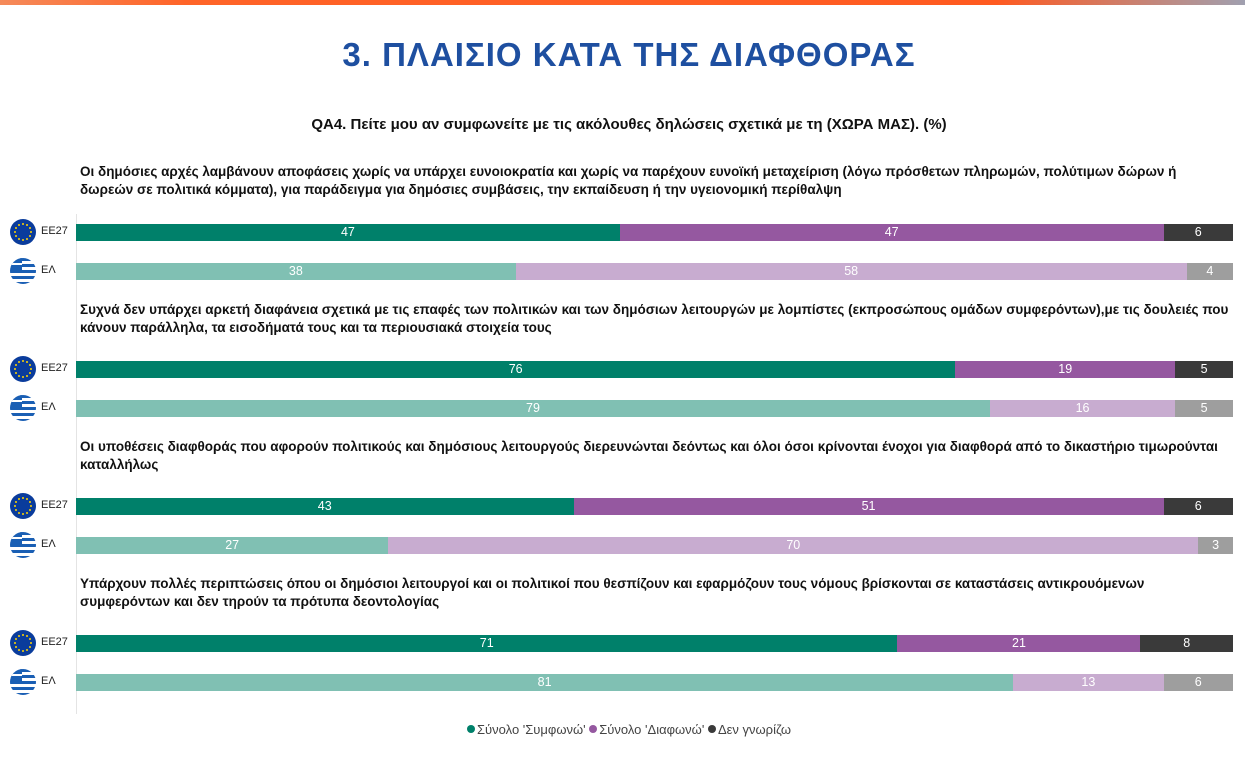 Image resolution: width=1258 pixels, height=771 pixels. I want to click on axis-line, so click(76, 464).